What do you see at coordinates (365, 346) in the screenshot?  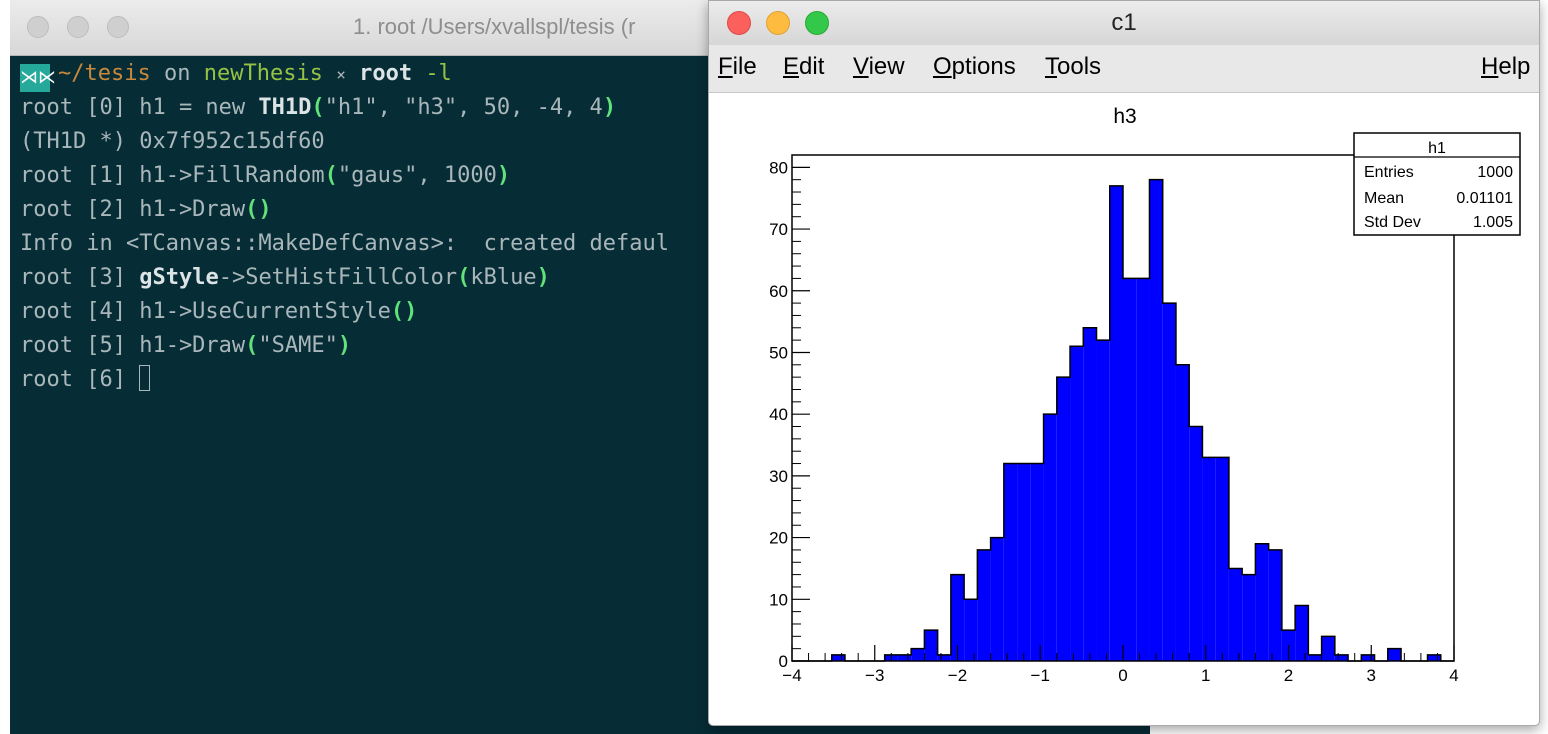 I see `terminal-line: root [5] h1->Draw("SAME")` at bounding box center [365, 346].